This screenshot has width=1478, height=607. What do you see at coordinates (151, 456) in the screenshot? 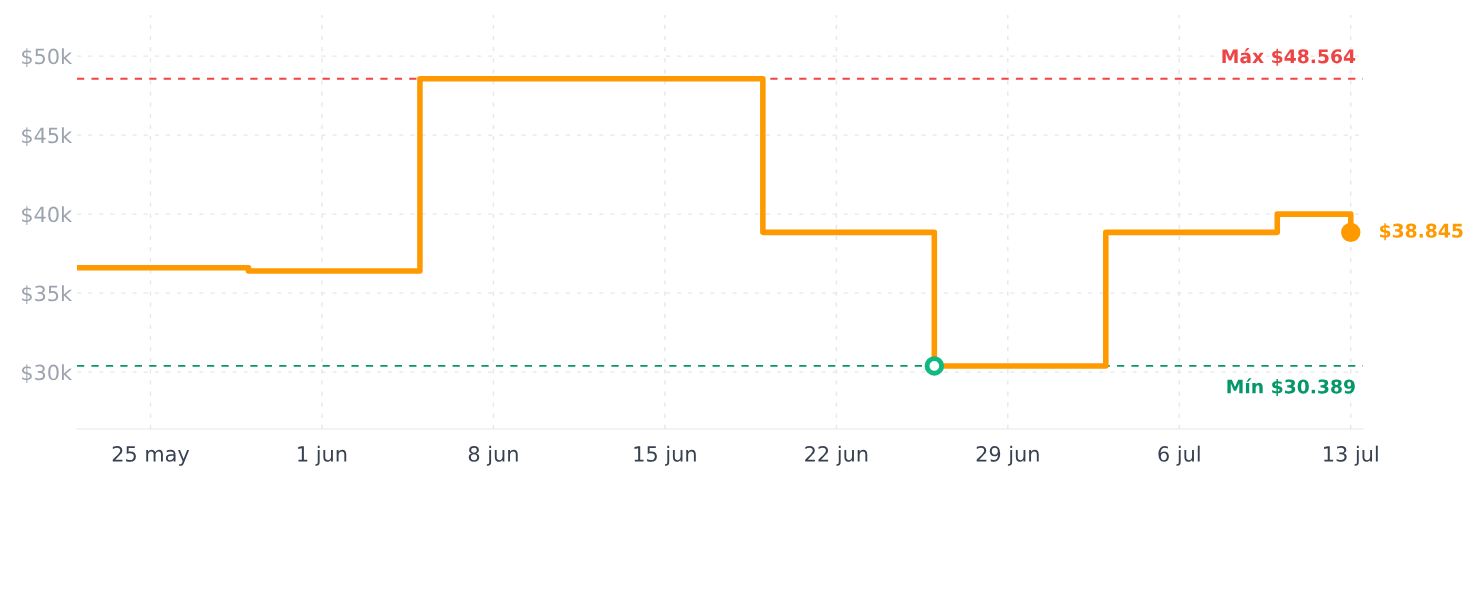
I see `x-tick-label: 25 may` at bounding box center [151, 456].